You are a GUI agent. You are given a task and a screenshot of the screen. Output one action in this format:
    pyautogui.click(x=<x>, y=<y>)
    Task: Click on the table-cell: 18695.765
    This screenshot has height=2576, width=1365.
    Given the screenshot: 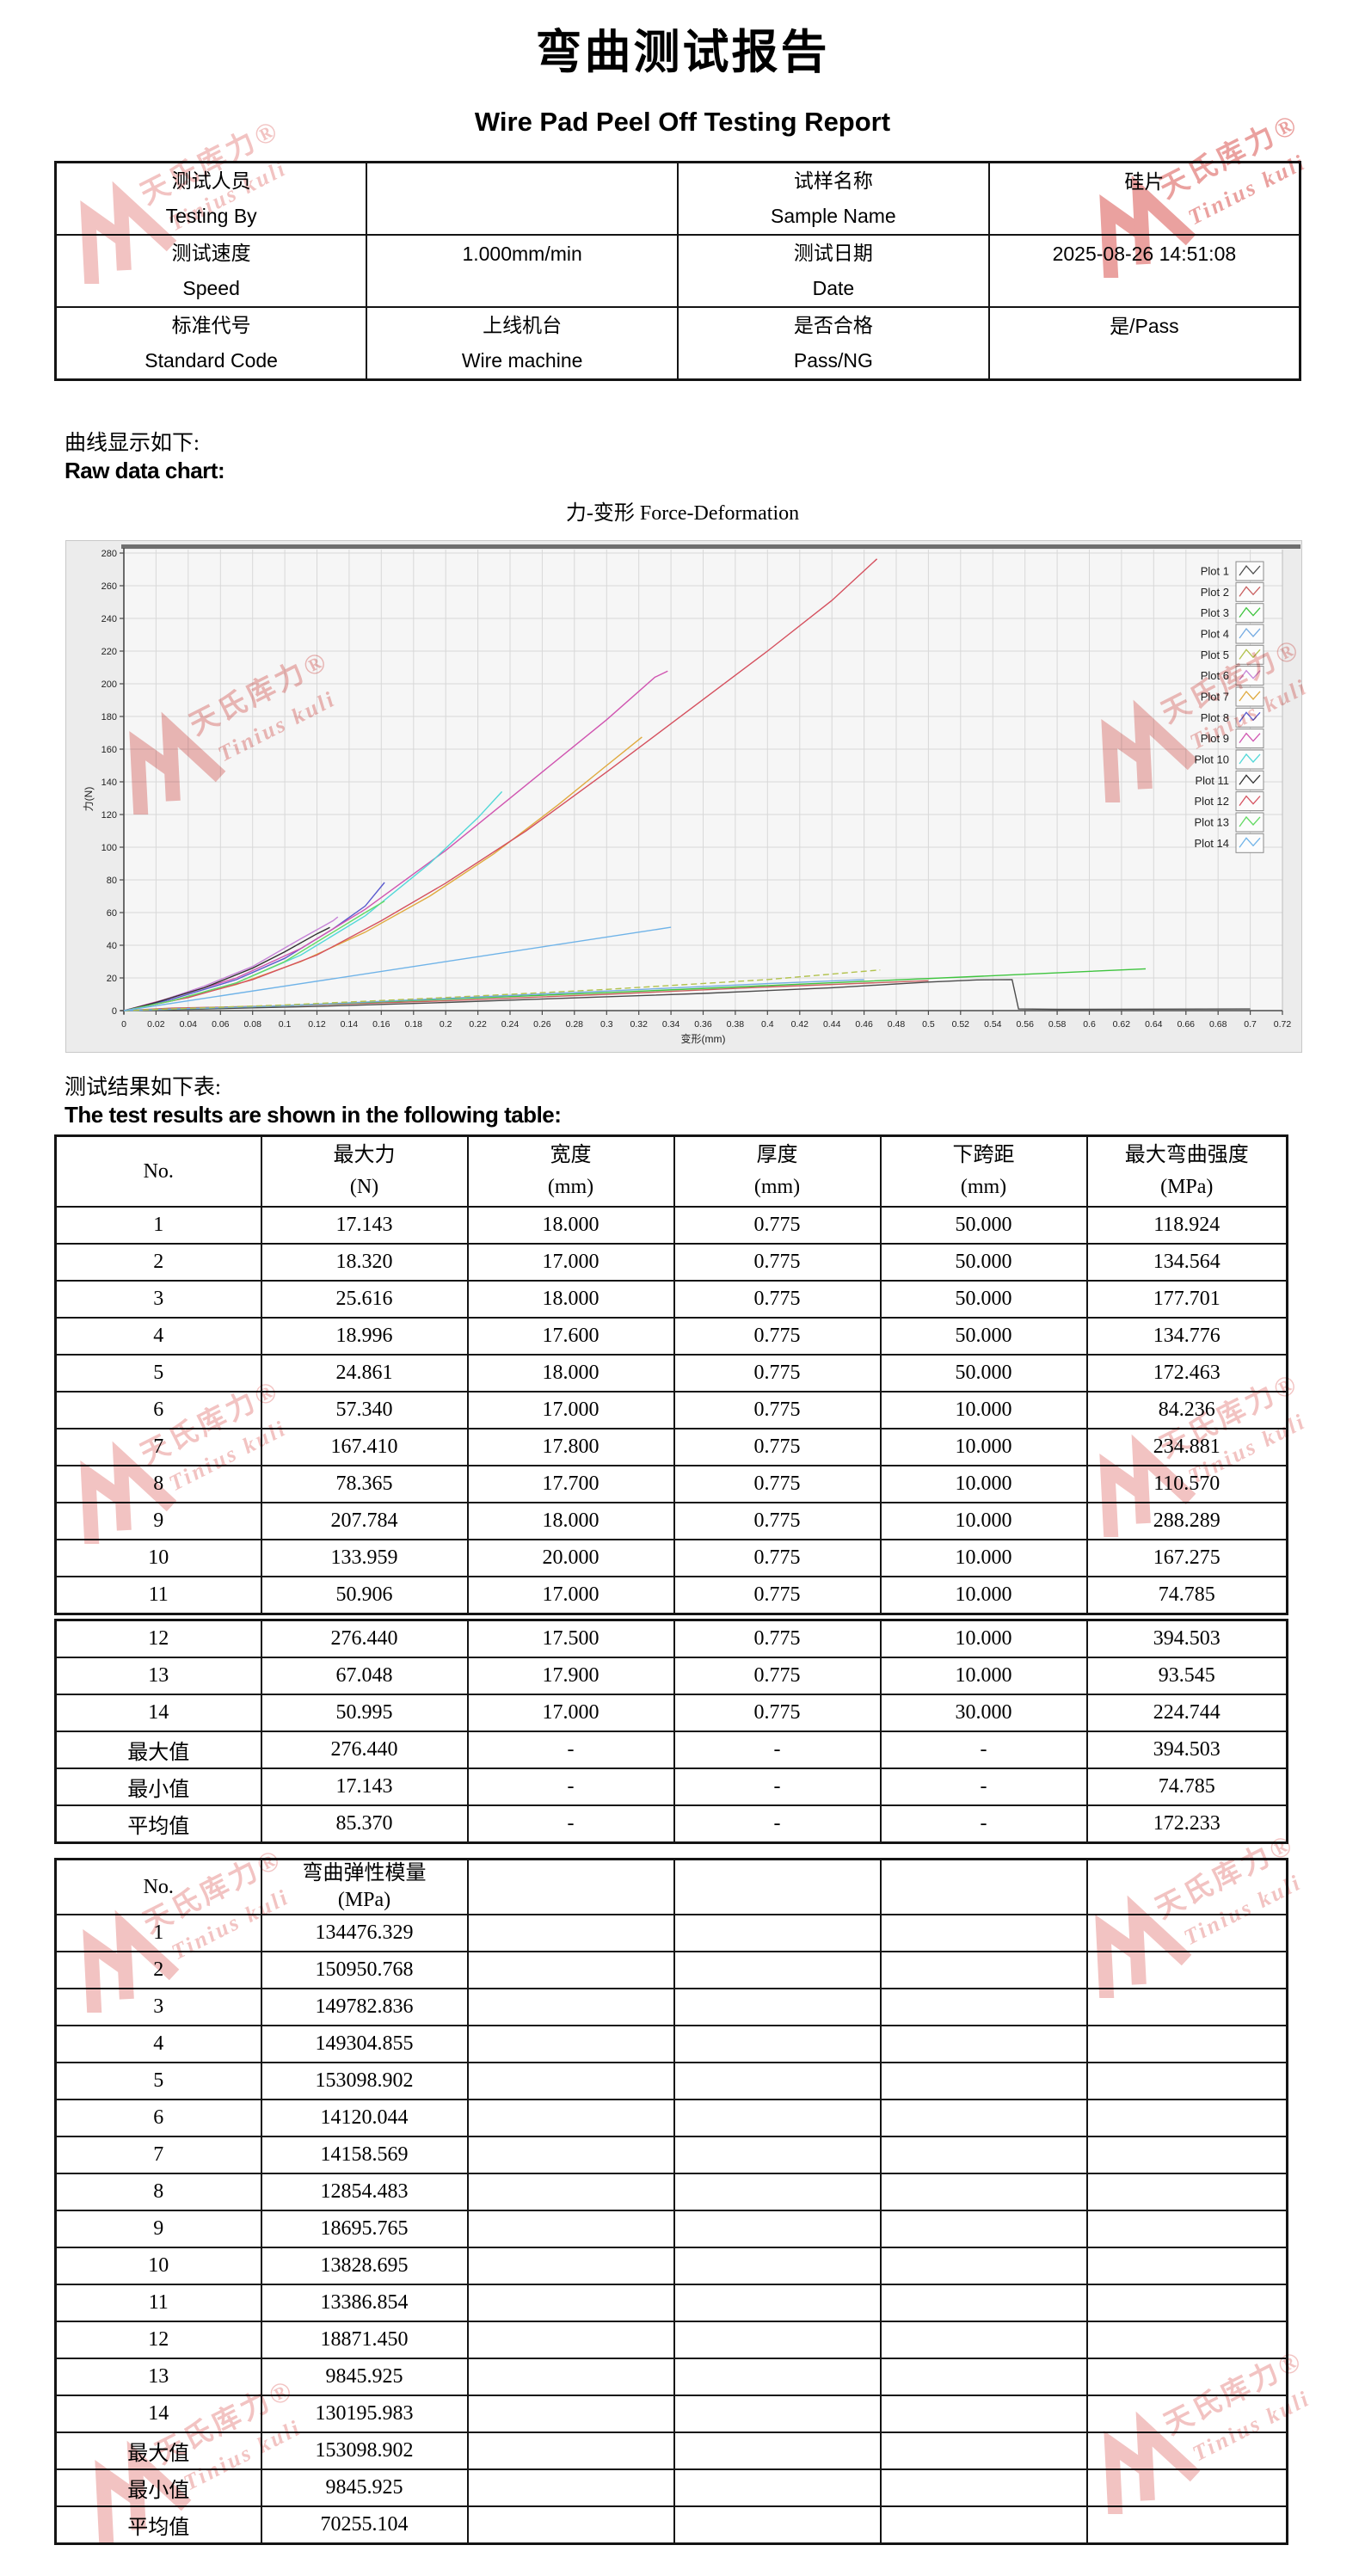 What is the action you would take?
    pyautogui.click(x=365, y=2229)
    